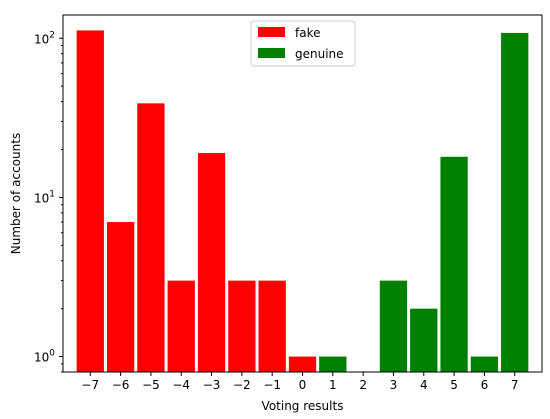 The width and height of the screenshot is (550, 419). Describe the element at coordinates (242, 385) in the screenshot. I see `x-tick-label: −2` at that location.